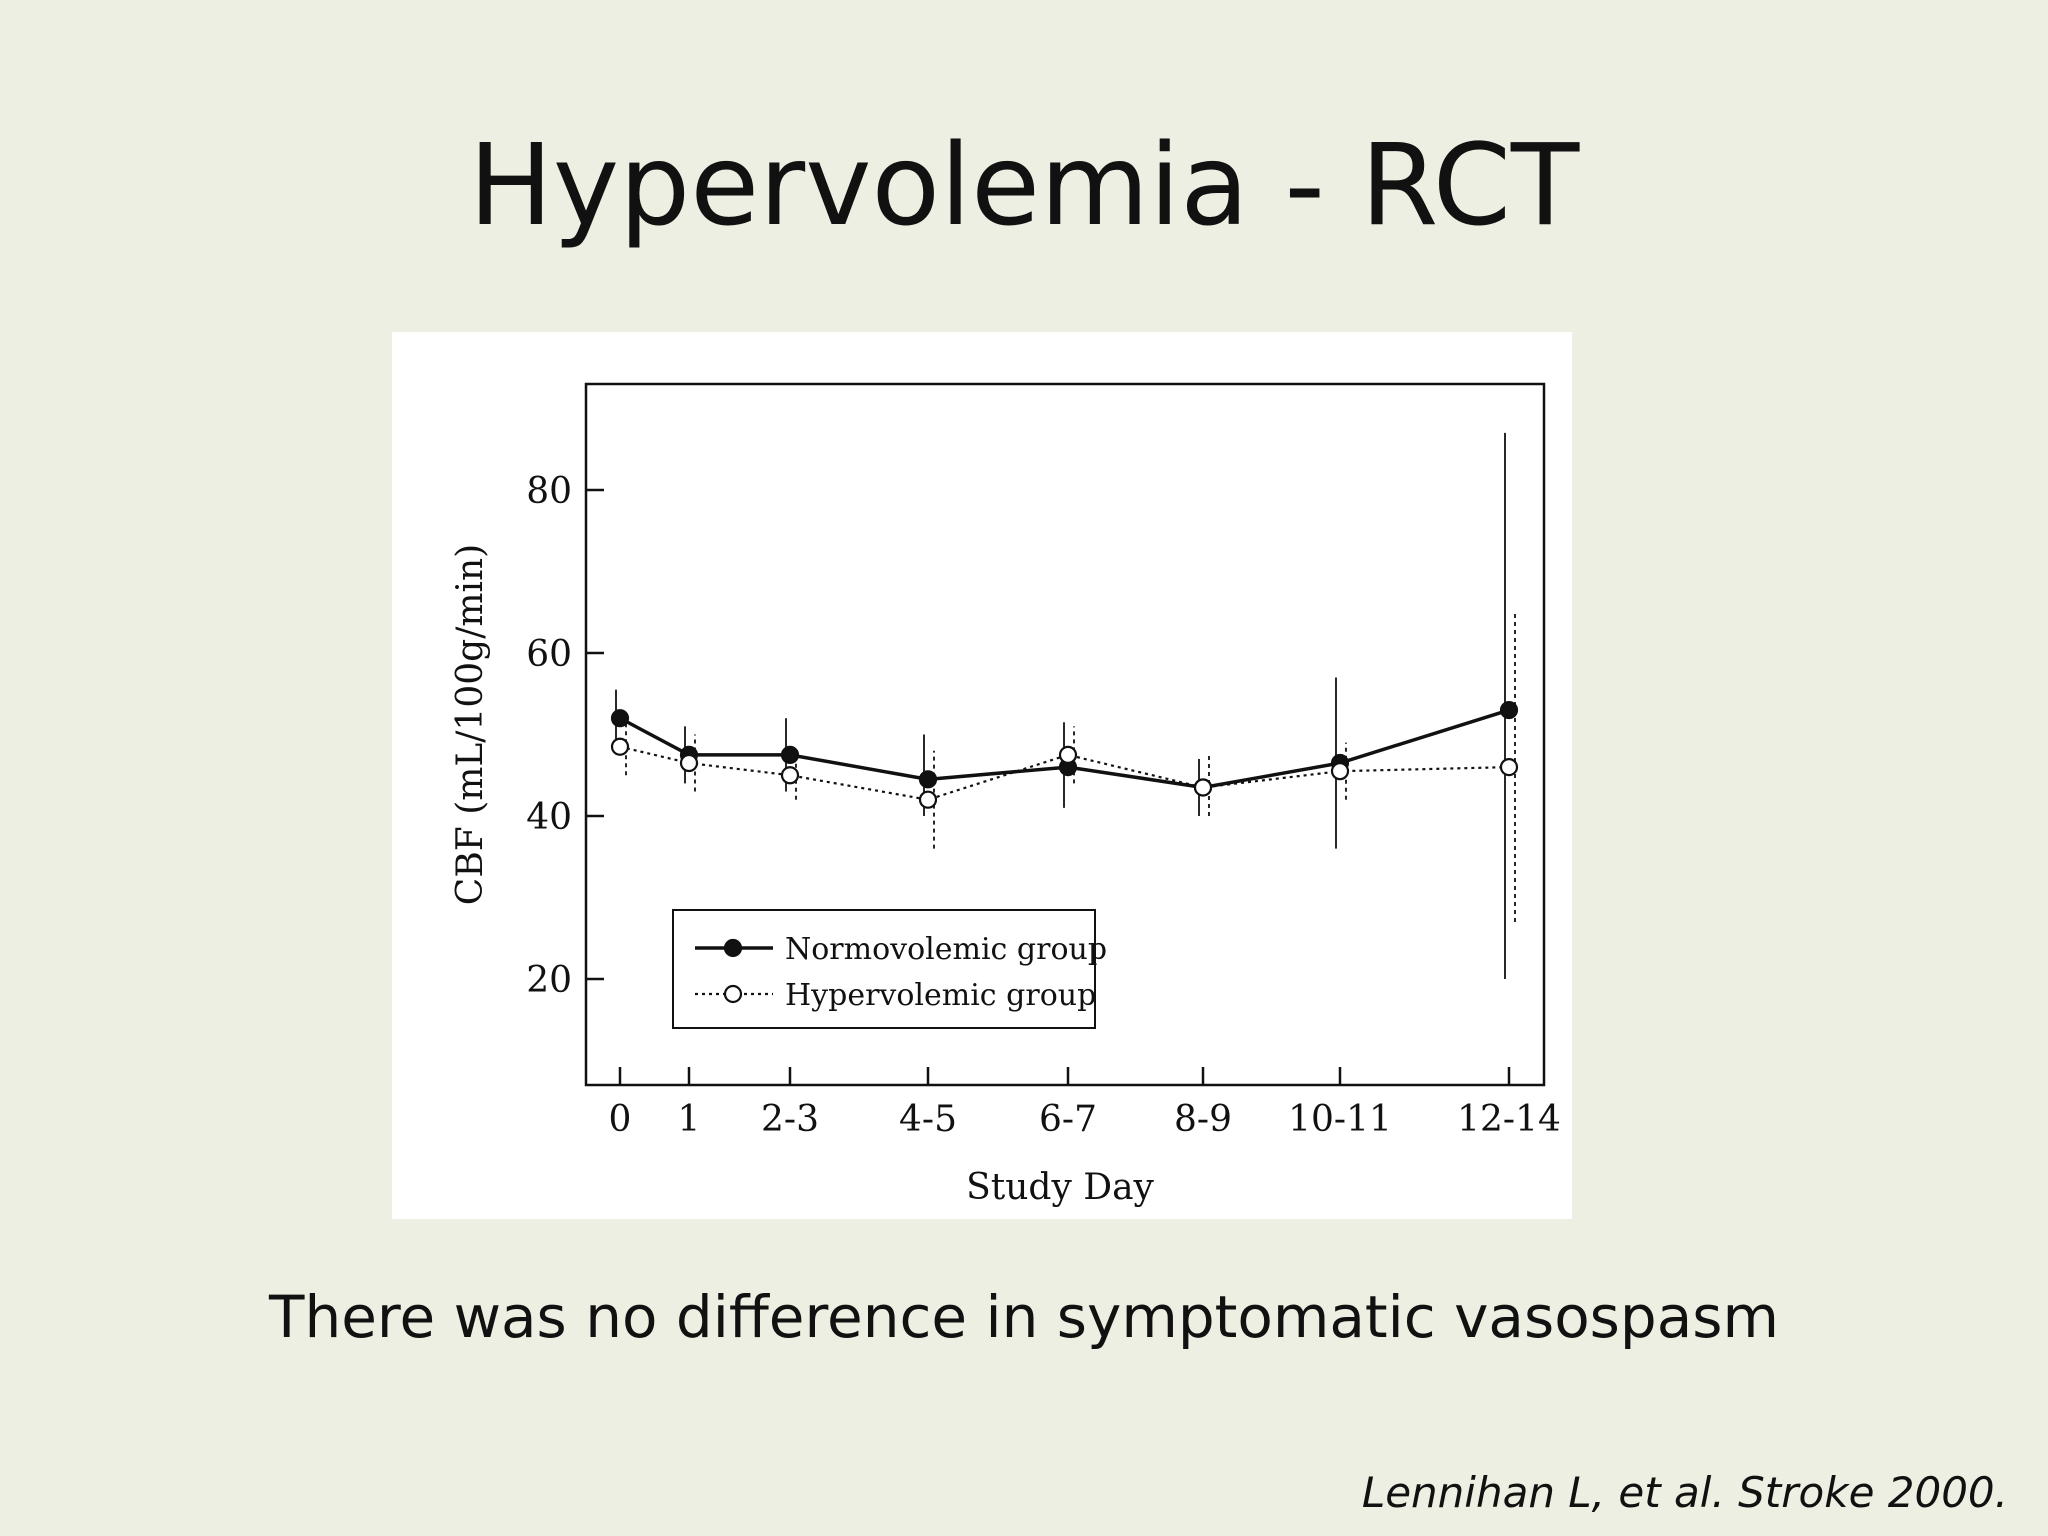 The width and height of the screenshot is (2048, 1536). What do you see at coordinates (733, 994) in the screenshot?
I see `hypervolemic-legend-marker` at bounding box center [733, 994].